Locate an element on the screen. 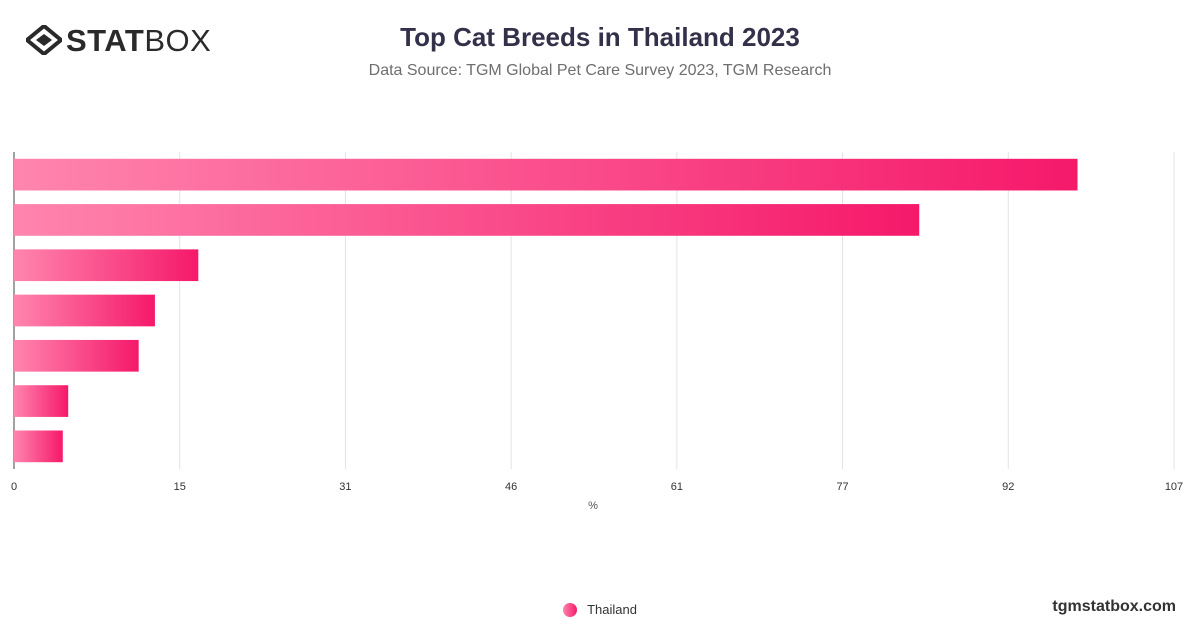  logo-text: STATBOX is located at coordinates (138, 40).